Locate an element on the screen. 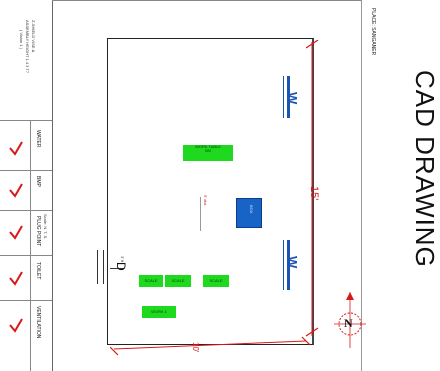 This screenshot has width=440, height=371. dimension-width-line is located at coordinates (210, 346).